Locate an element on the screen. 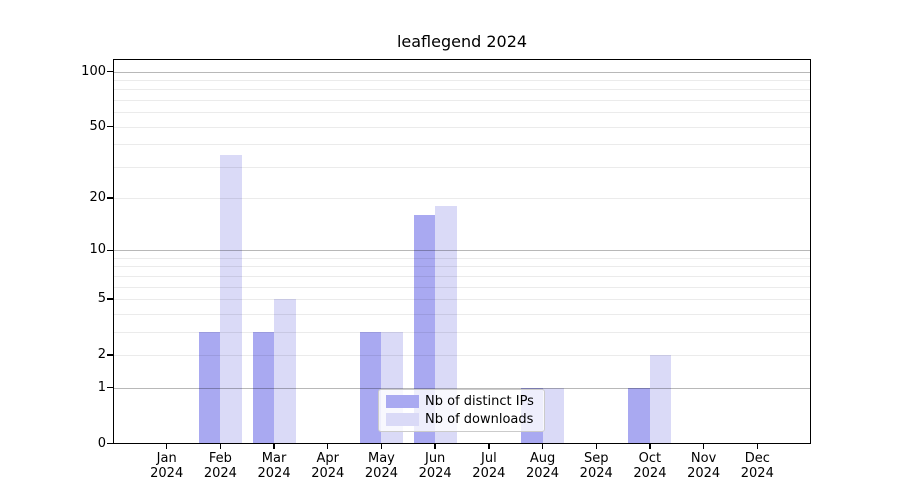 This screenshot has width=900, height=500. y-tick-label: 2 is located at coordinates (101, 354).